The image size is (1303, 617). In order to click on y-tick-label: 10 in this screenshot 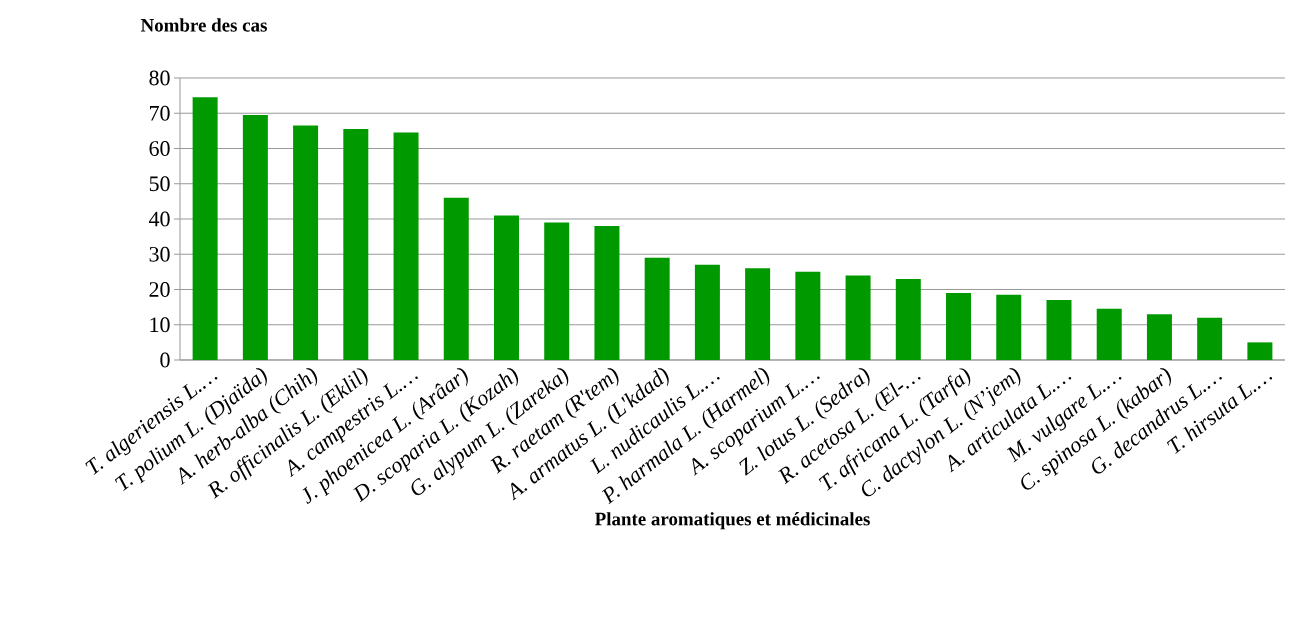, I will do `click(160, 325)`.